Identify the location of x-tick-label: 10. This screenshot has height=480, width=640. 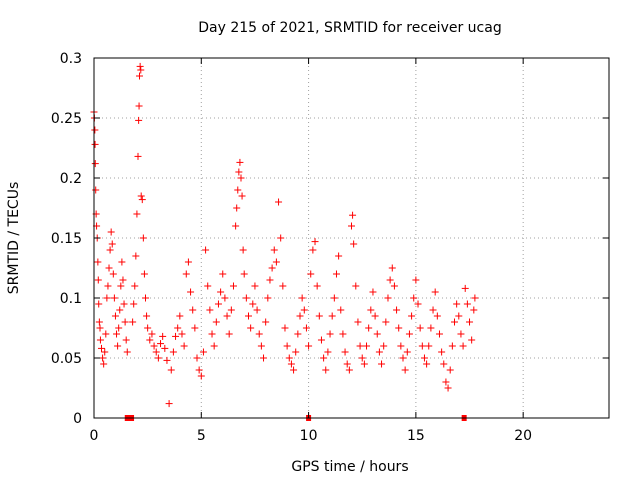
(309, 436).